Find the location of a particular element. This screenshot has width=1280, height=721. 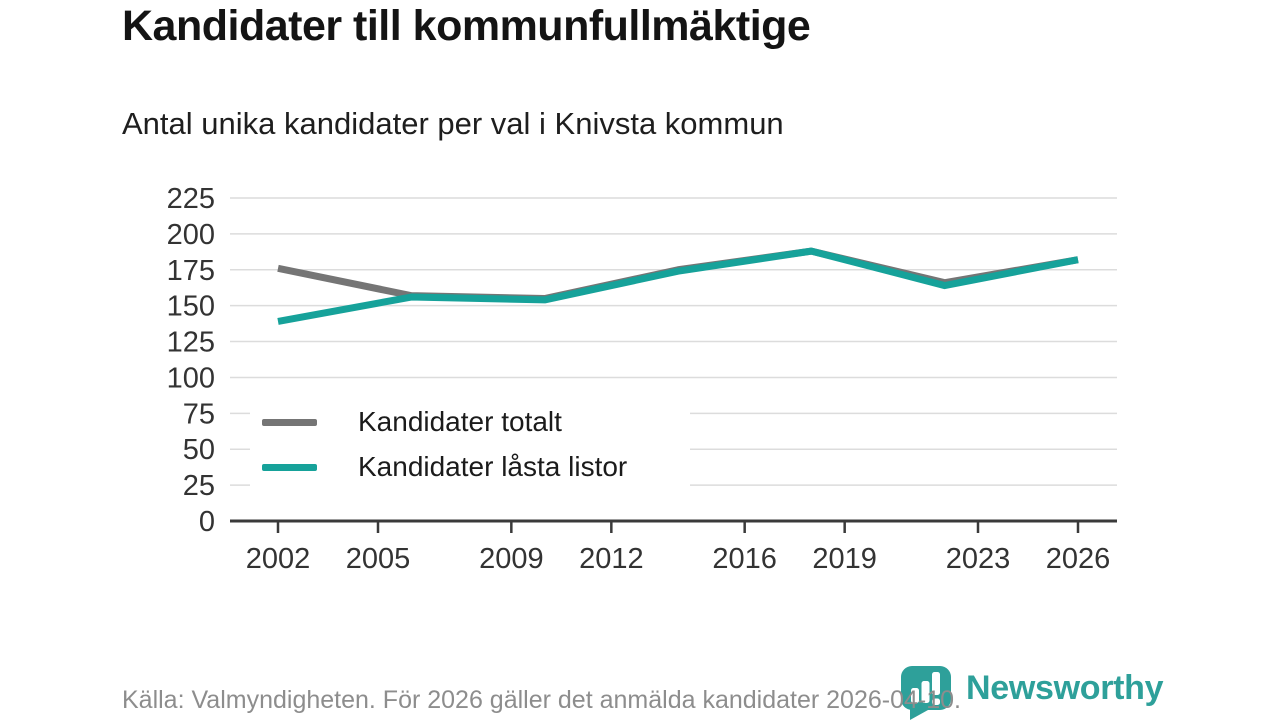

newsworthy-logo: Newsworthy is located at coordinates (1031, 692).